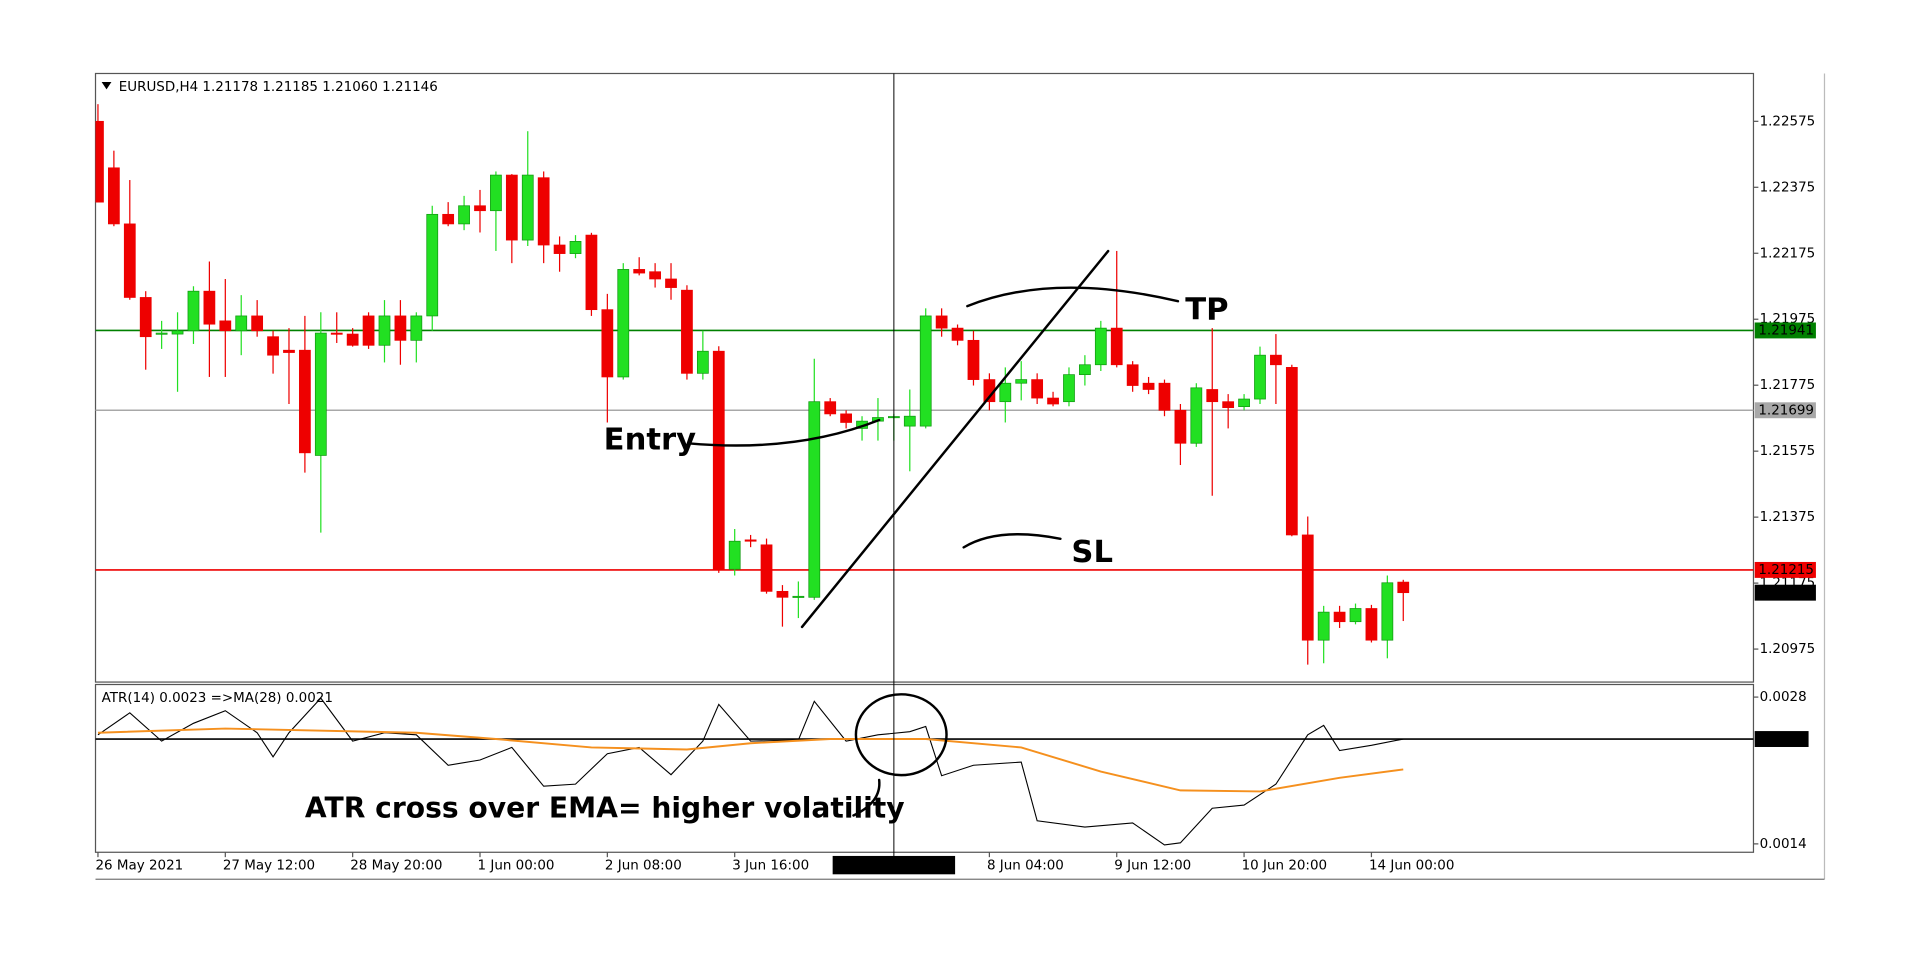 The width and height of the screenshot is (1920, 956). What do you see at coordinates (643, 866) in the screenshot?
I see `x-tick-label: 2 Jun 08:00` at bounding box center [643, 866].